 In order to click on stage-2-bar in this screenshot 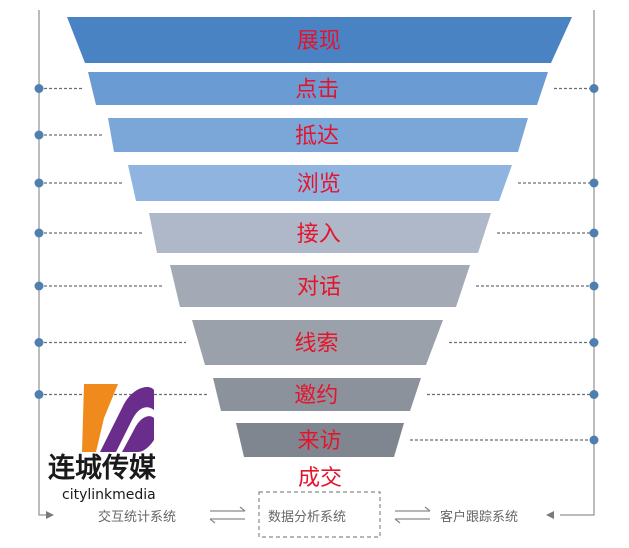, I will do `click(318, 88)`.